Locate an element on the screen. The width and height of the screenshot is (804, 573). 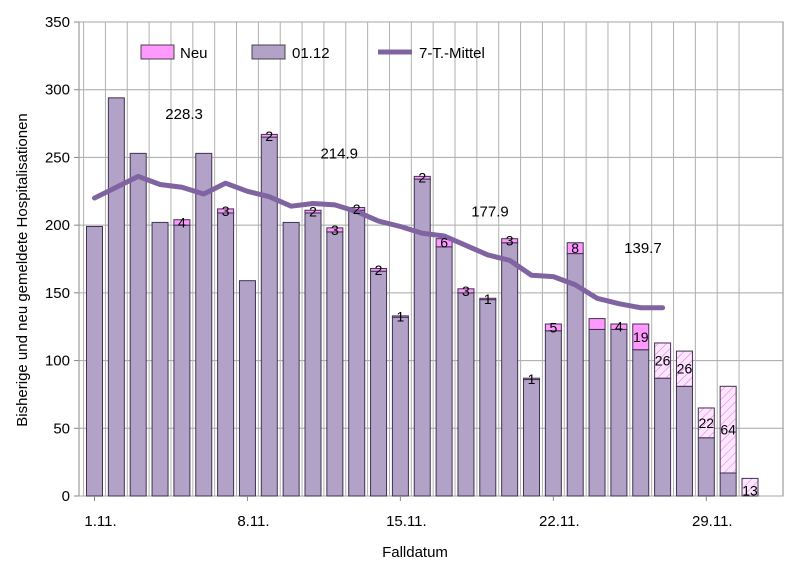
legend-swatch-neu is located at coordinates (157, 52).